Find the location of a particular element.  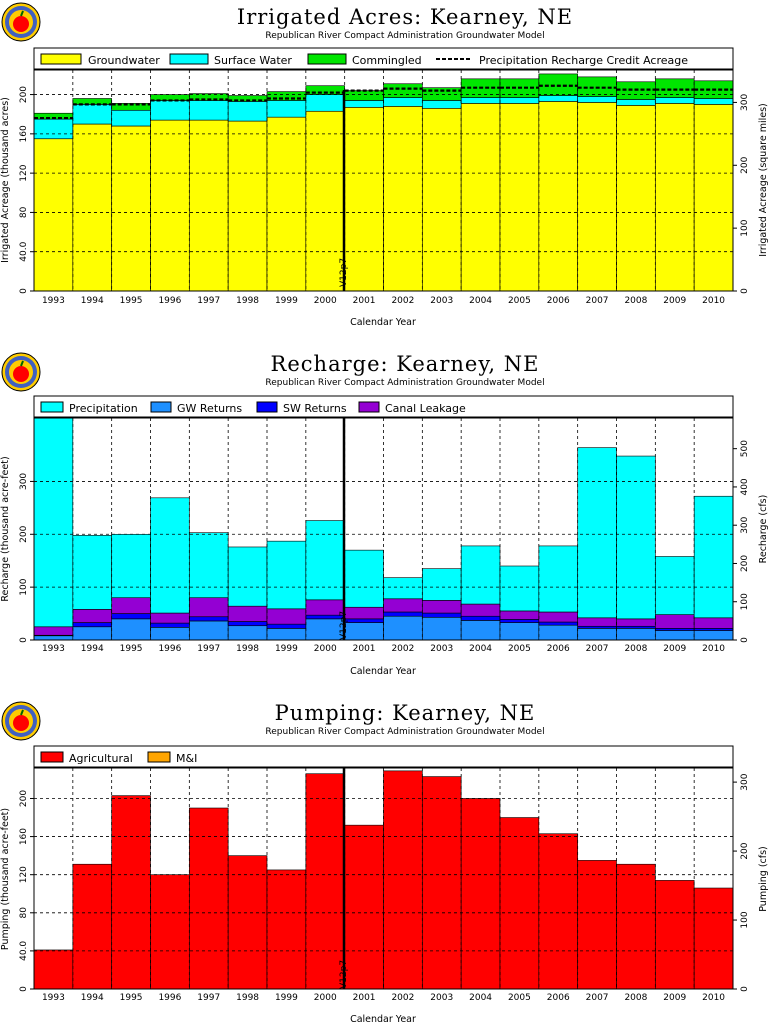

legend-swatch-canal-leakage is located at coordinates (369, 407).